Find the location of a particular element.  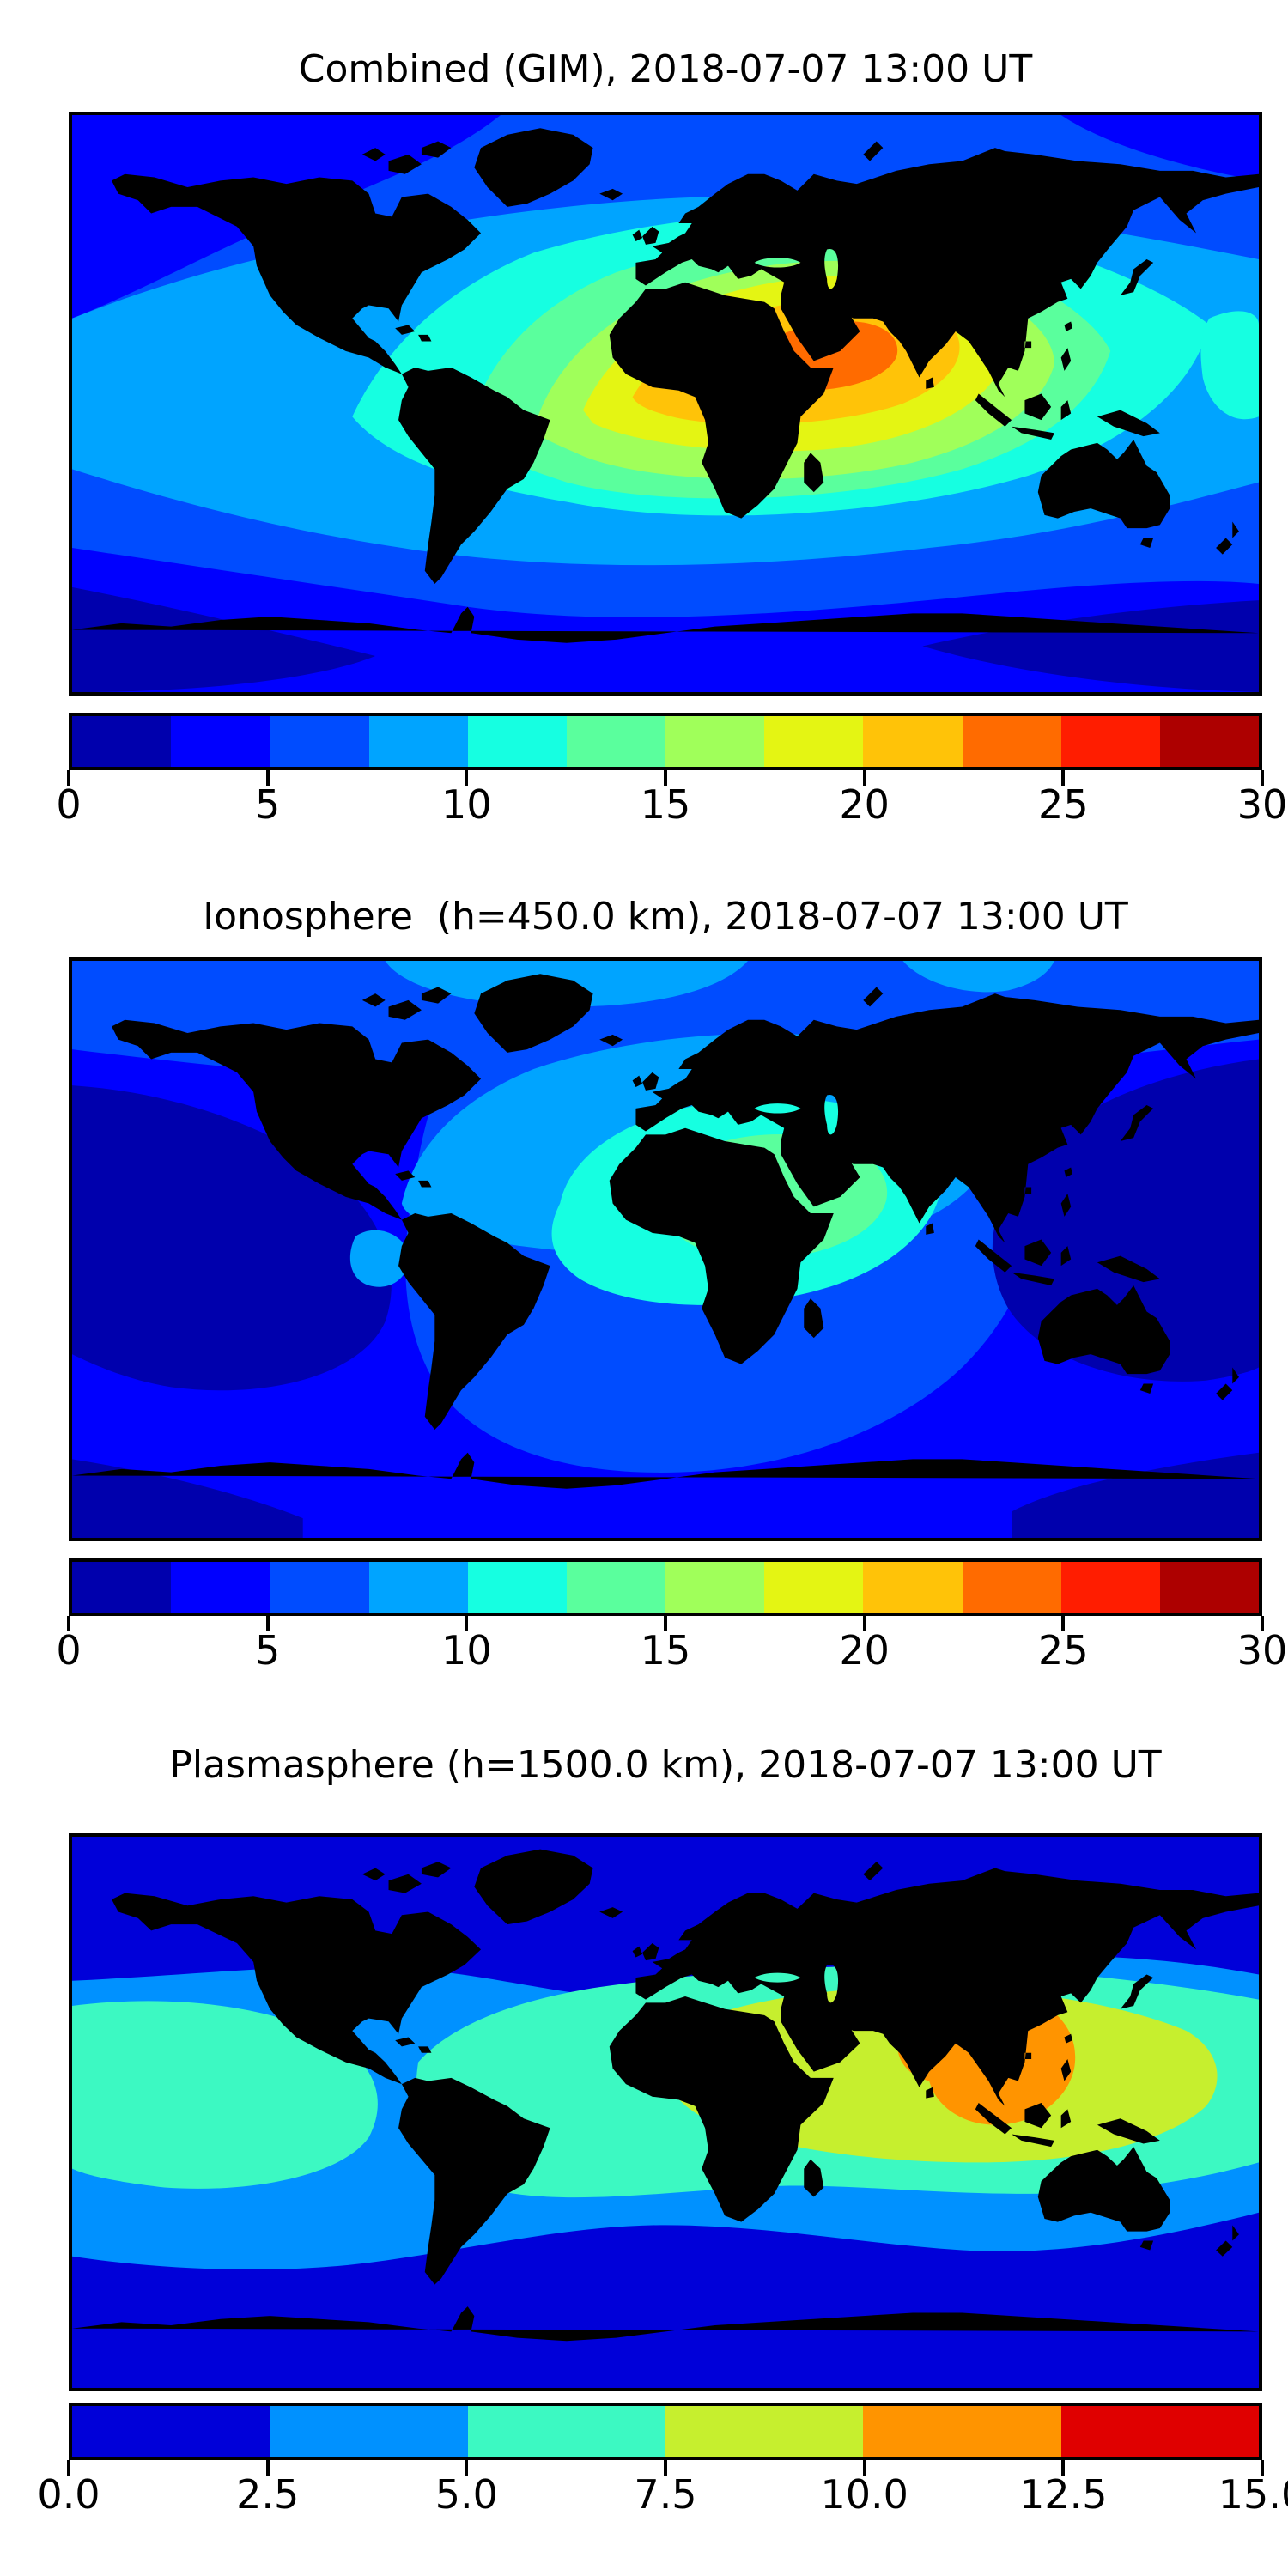

colorbar-ionosphere is located at coordinates (665, 1587).